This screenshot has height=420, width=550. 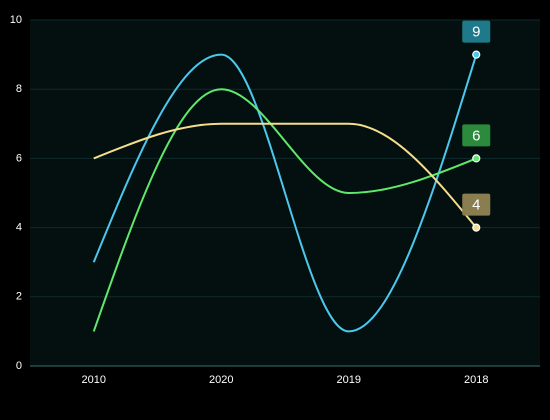 What do you see at coordinates (16, 20) in the screenshot?
I see `y-tick-label: 10` at bounding box center [16, 20].